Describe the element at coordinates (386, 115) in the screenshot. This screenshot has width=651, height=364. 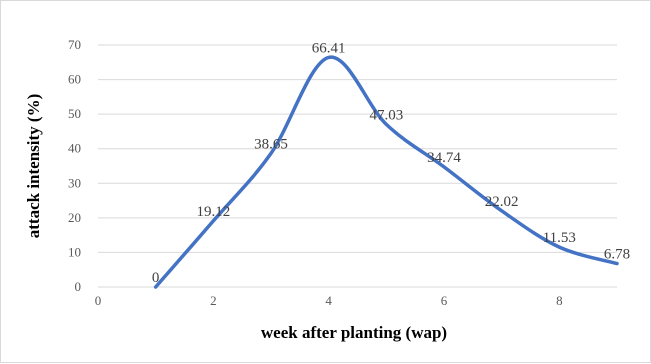
I see `data-label: 47.03` at that location.